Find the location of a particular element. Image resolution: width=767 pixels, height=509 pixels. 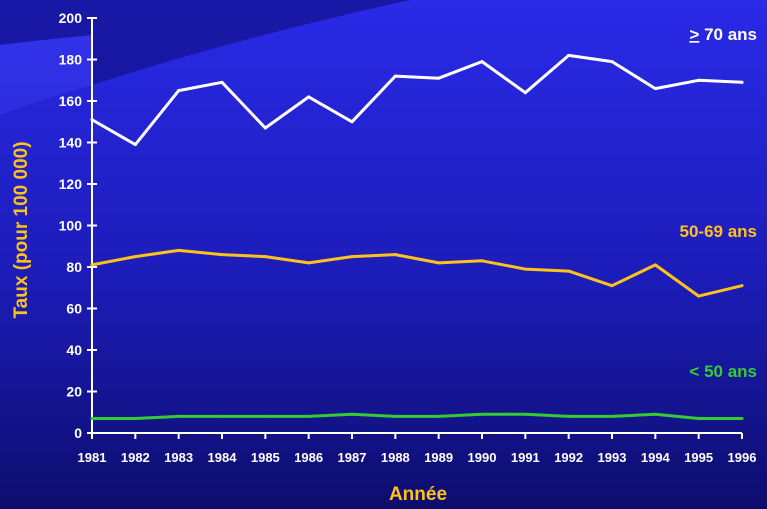

x-tick-label: 1987 is located at coordinates (352, 457).